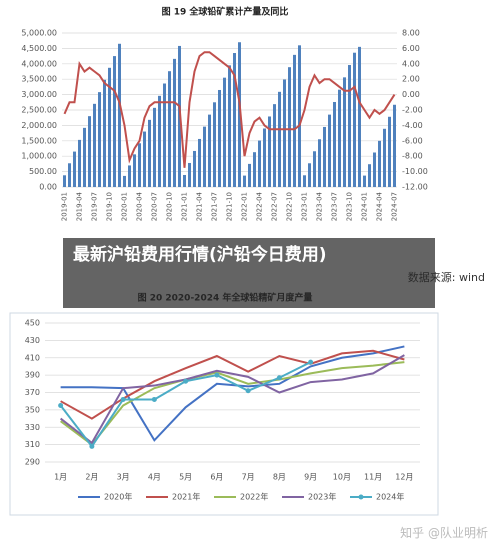 This screenshot has height=547, width=500. I want to click on legend-label: 2023年, so click(322, 497).